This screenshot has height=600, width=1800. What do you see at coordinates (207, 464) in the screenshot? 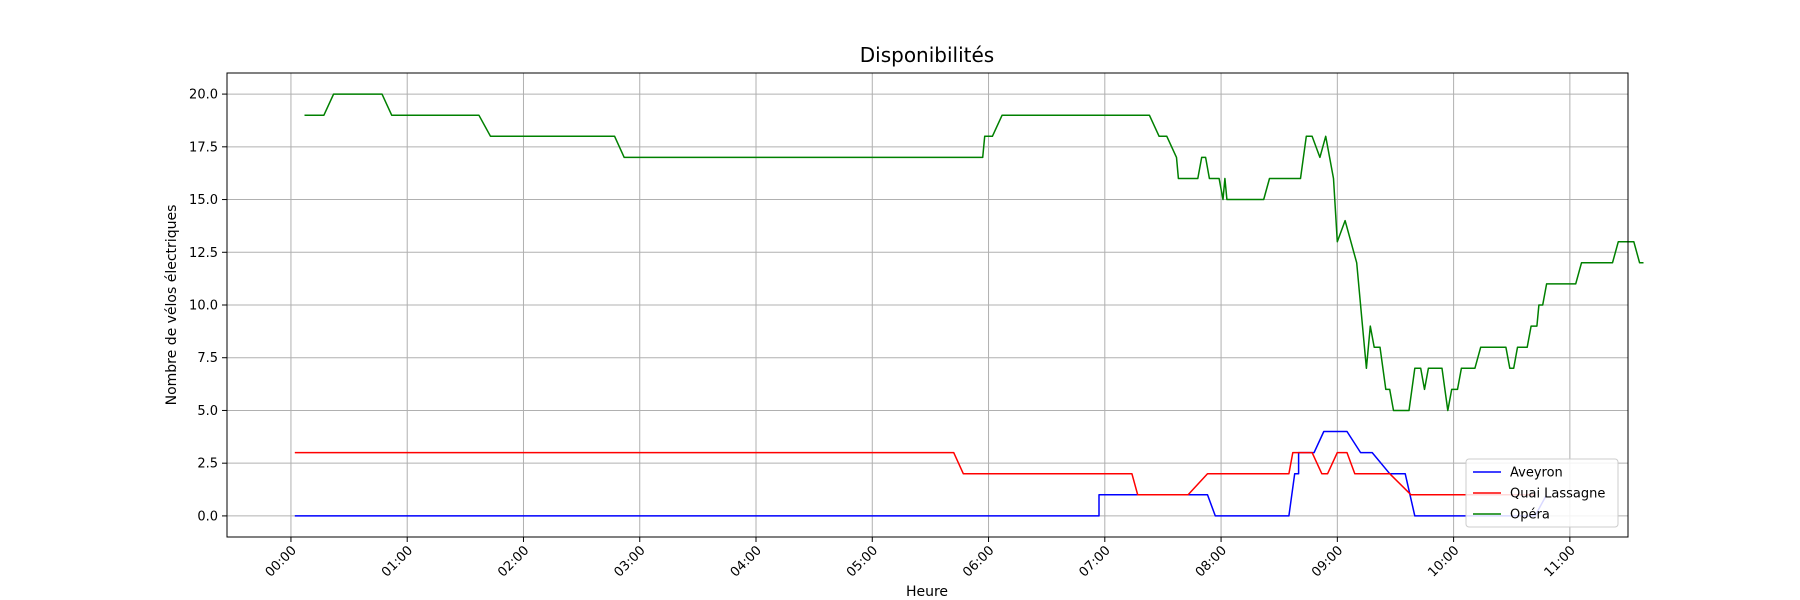
I see `y-tick-label: 2.5` at bounding box center [207, 464].